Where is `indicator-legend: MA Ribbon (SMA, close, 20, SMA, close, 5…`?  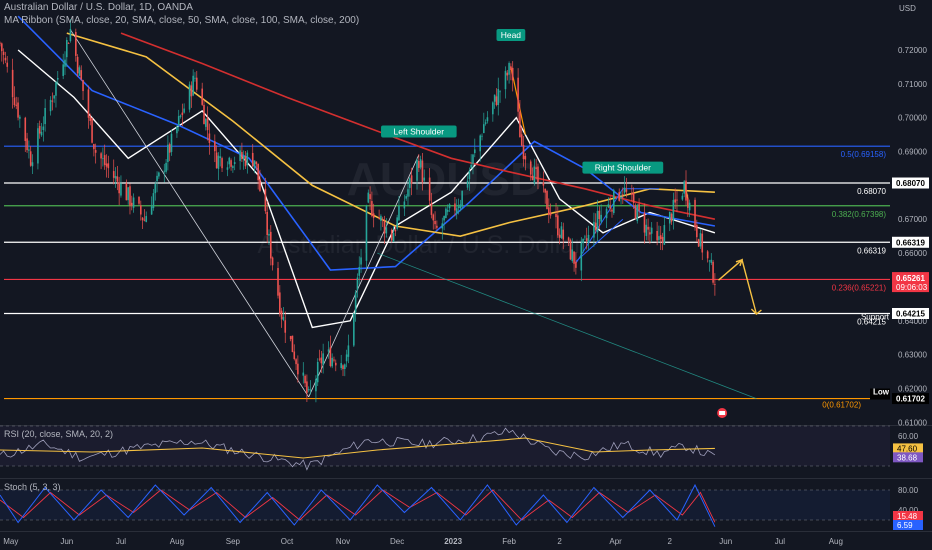 indicator-legend: MA Ribbon (SMA, close, 20, SMA, close, 5… is located at coordinates (182, 20).